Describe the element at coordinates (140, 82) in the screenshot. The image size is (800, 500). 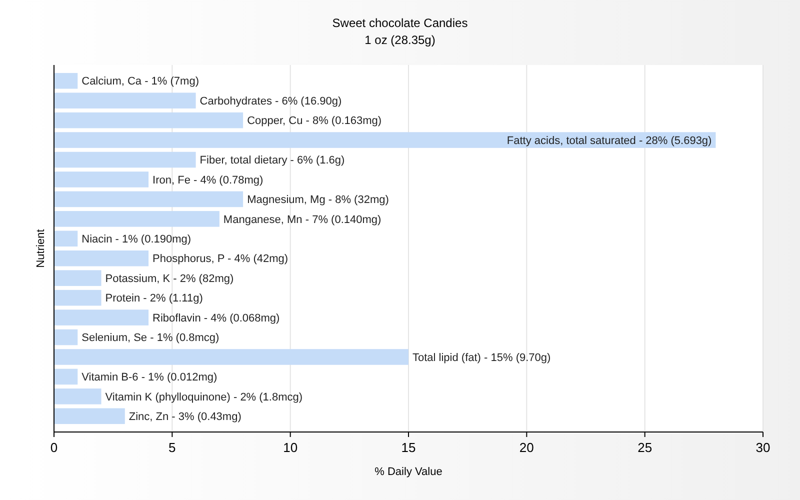
I see `y-tick-label: Calcium, Ca - 1% (7mg)` at that location.